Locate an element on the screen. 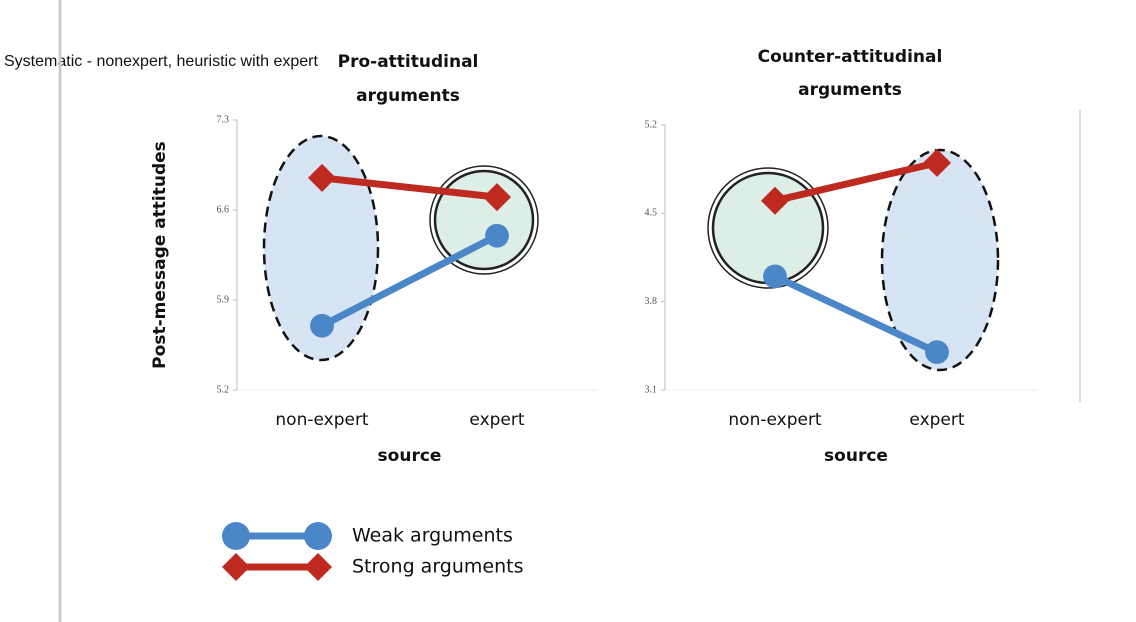 The image size is (1136, 622). title-line: Pro-attitudinal is located at coordinates (408, 62).